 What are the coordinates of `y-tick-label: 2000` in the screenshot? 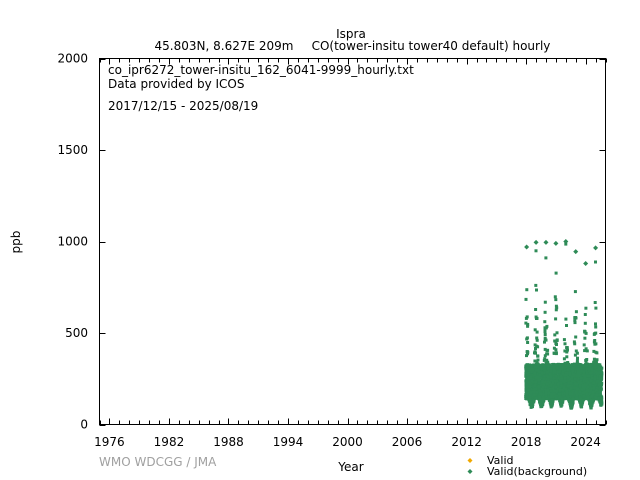 It's located at (72, 59).